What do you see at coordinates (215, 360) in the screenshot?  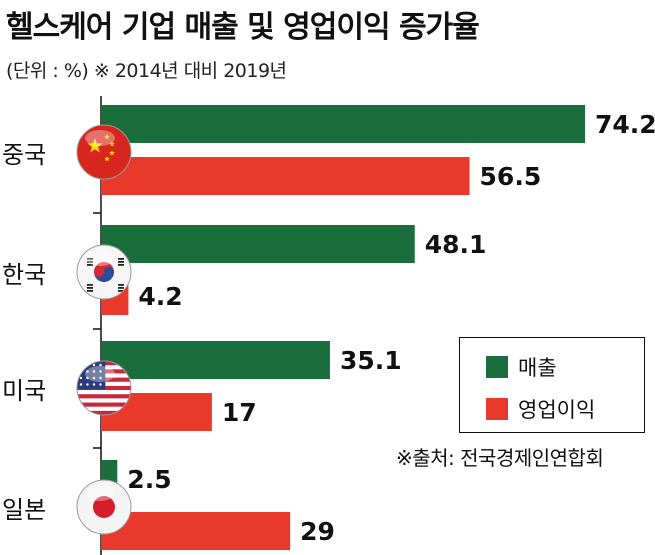 I see `bar-revenue-usa` at bounding box center [215, 360].